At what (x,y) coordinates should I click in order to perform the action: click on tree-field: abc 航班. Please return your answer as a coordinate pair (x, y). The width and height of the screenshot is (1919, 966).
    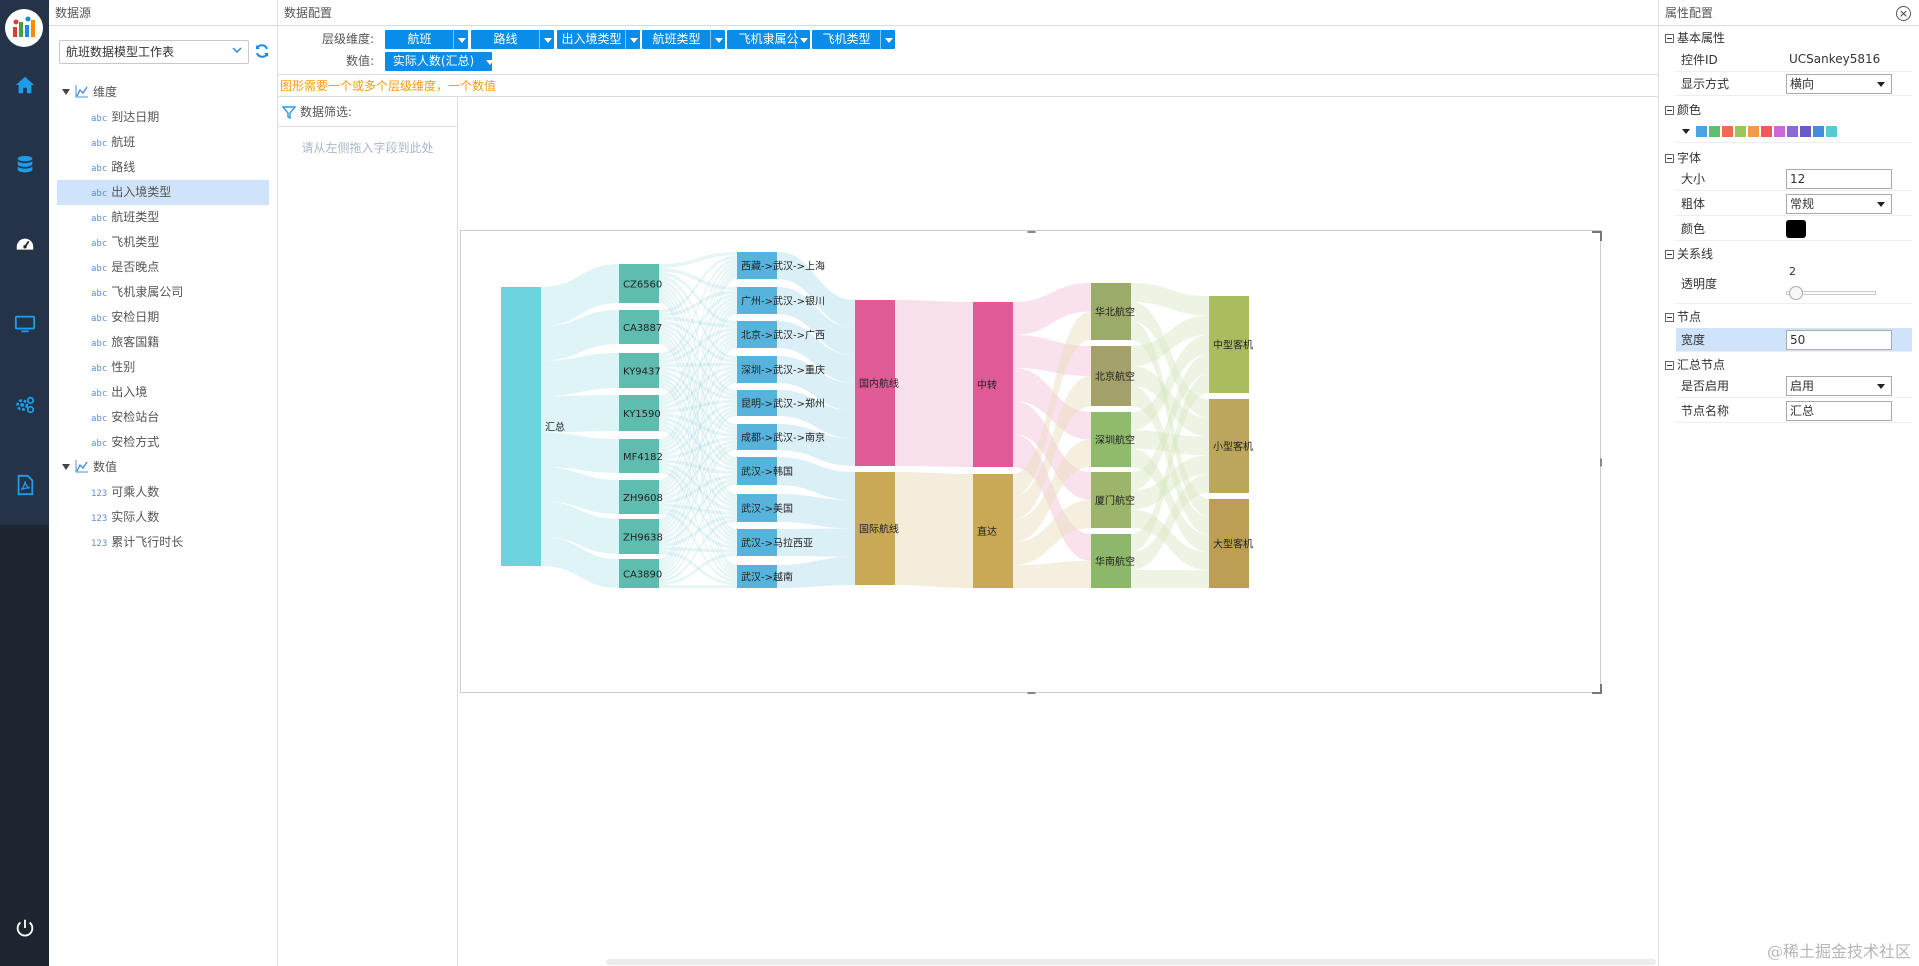
    Looking at the image, I should click on (163, 142).